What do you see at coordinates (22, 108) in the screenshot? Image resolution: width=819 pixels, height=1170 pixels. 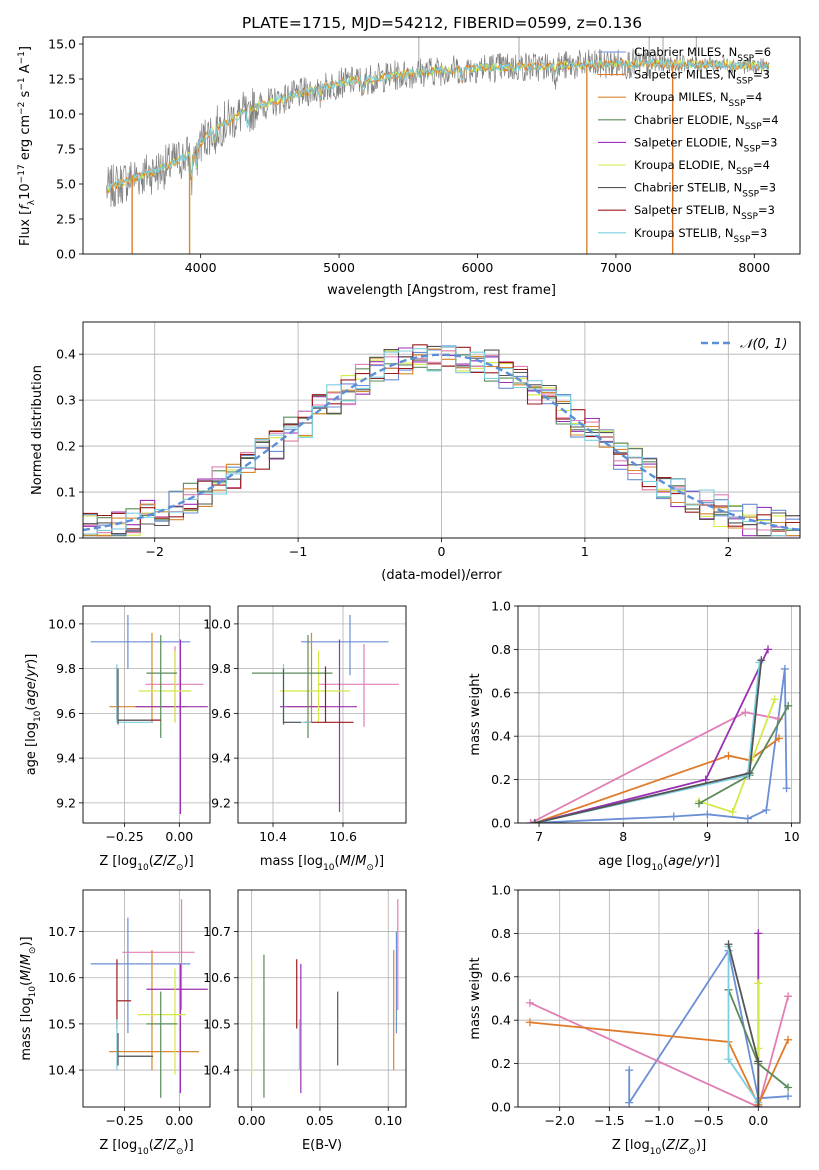 I see `label-part: −2` at bounding box center [22, 108].